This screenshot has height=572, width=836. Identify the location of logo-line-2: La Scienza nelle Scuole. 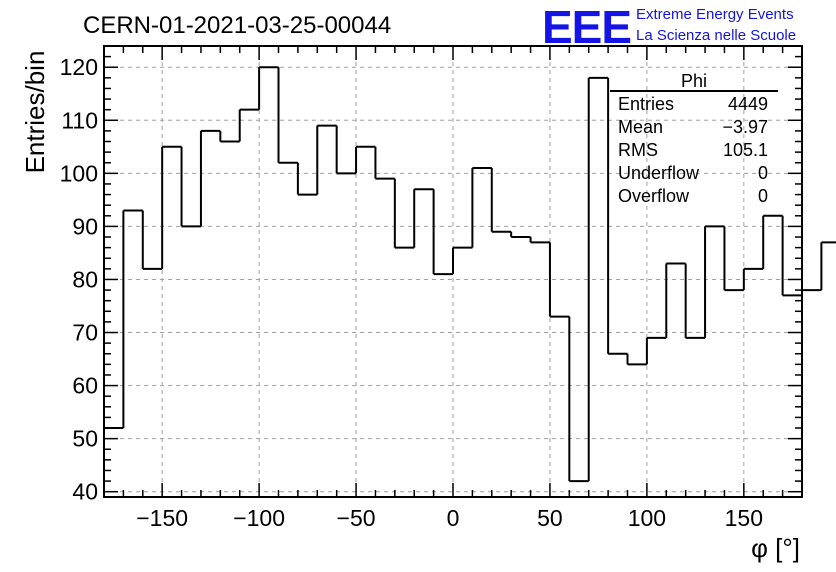
(716, 35).